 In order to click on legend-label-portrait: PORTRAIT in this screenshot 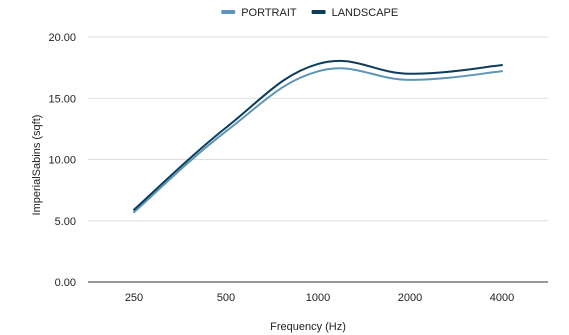, I will do `click(269, 13)`.